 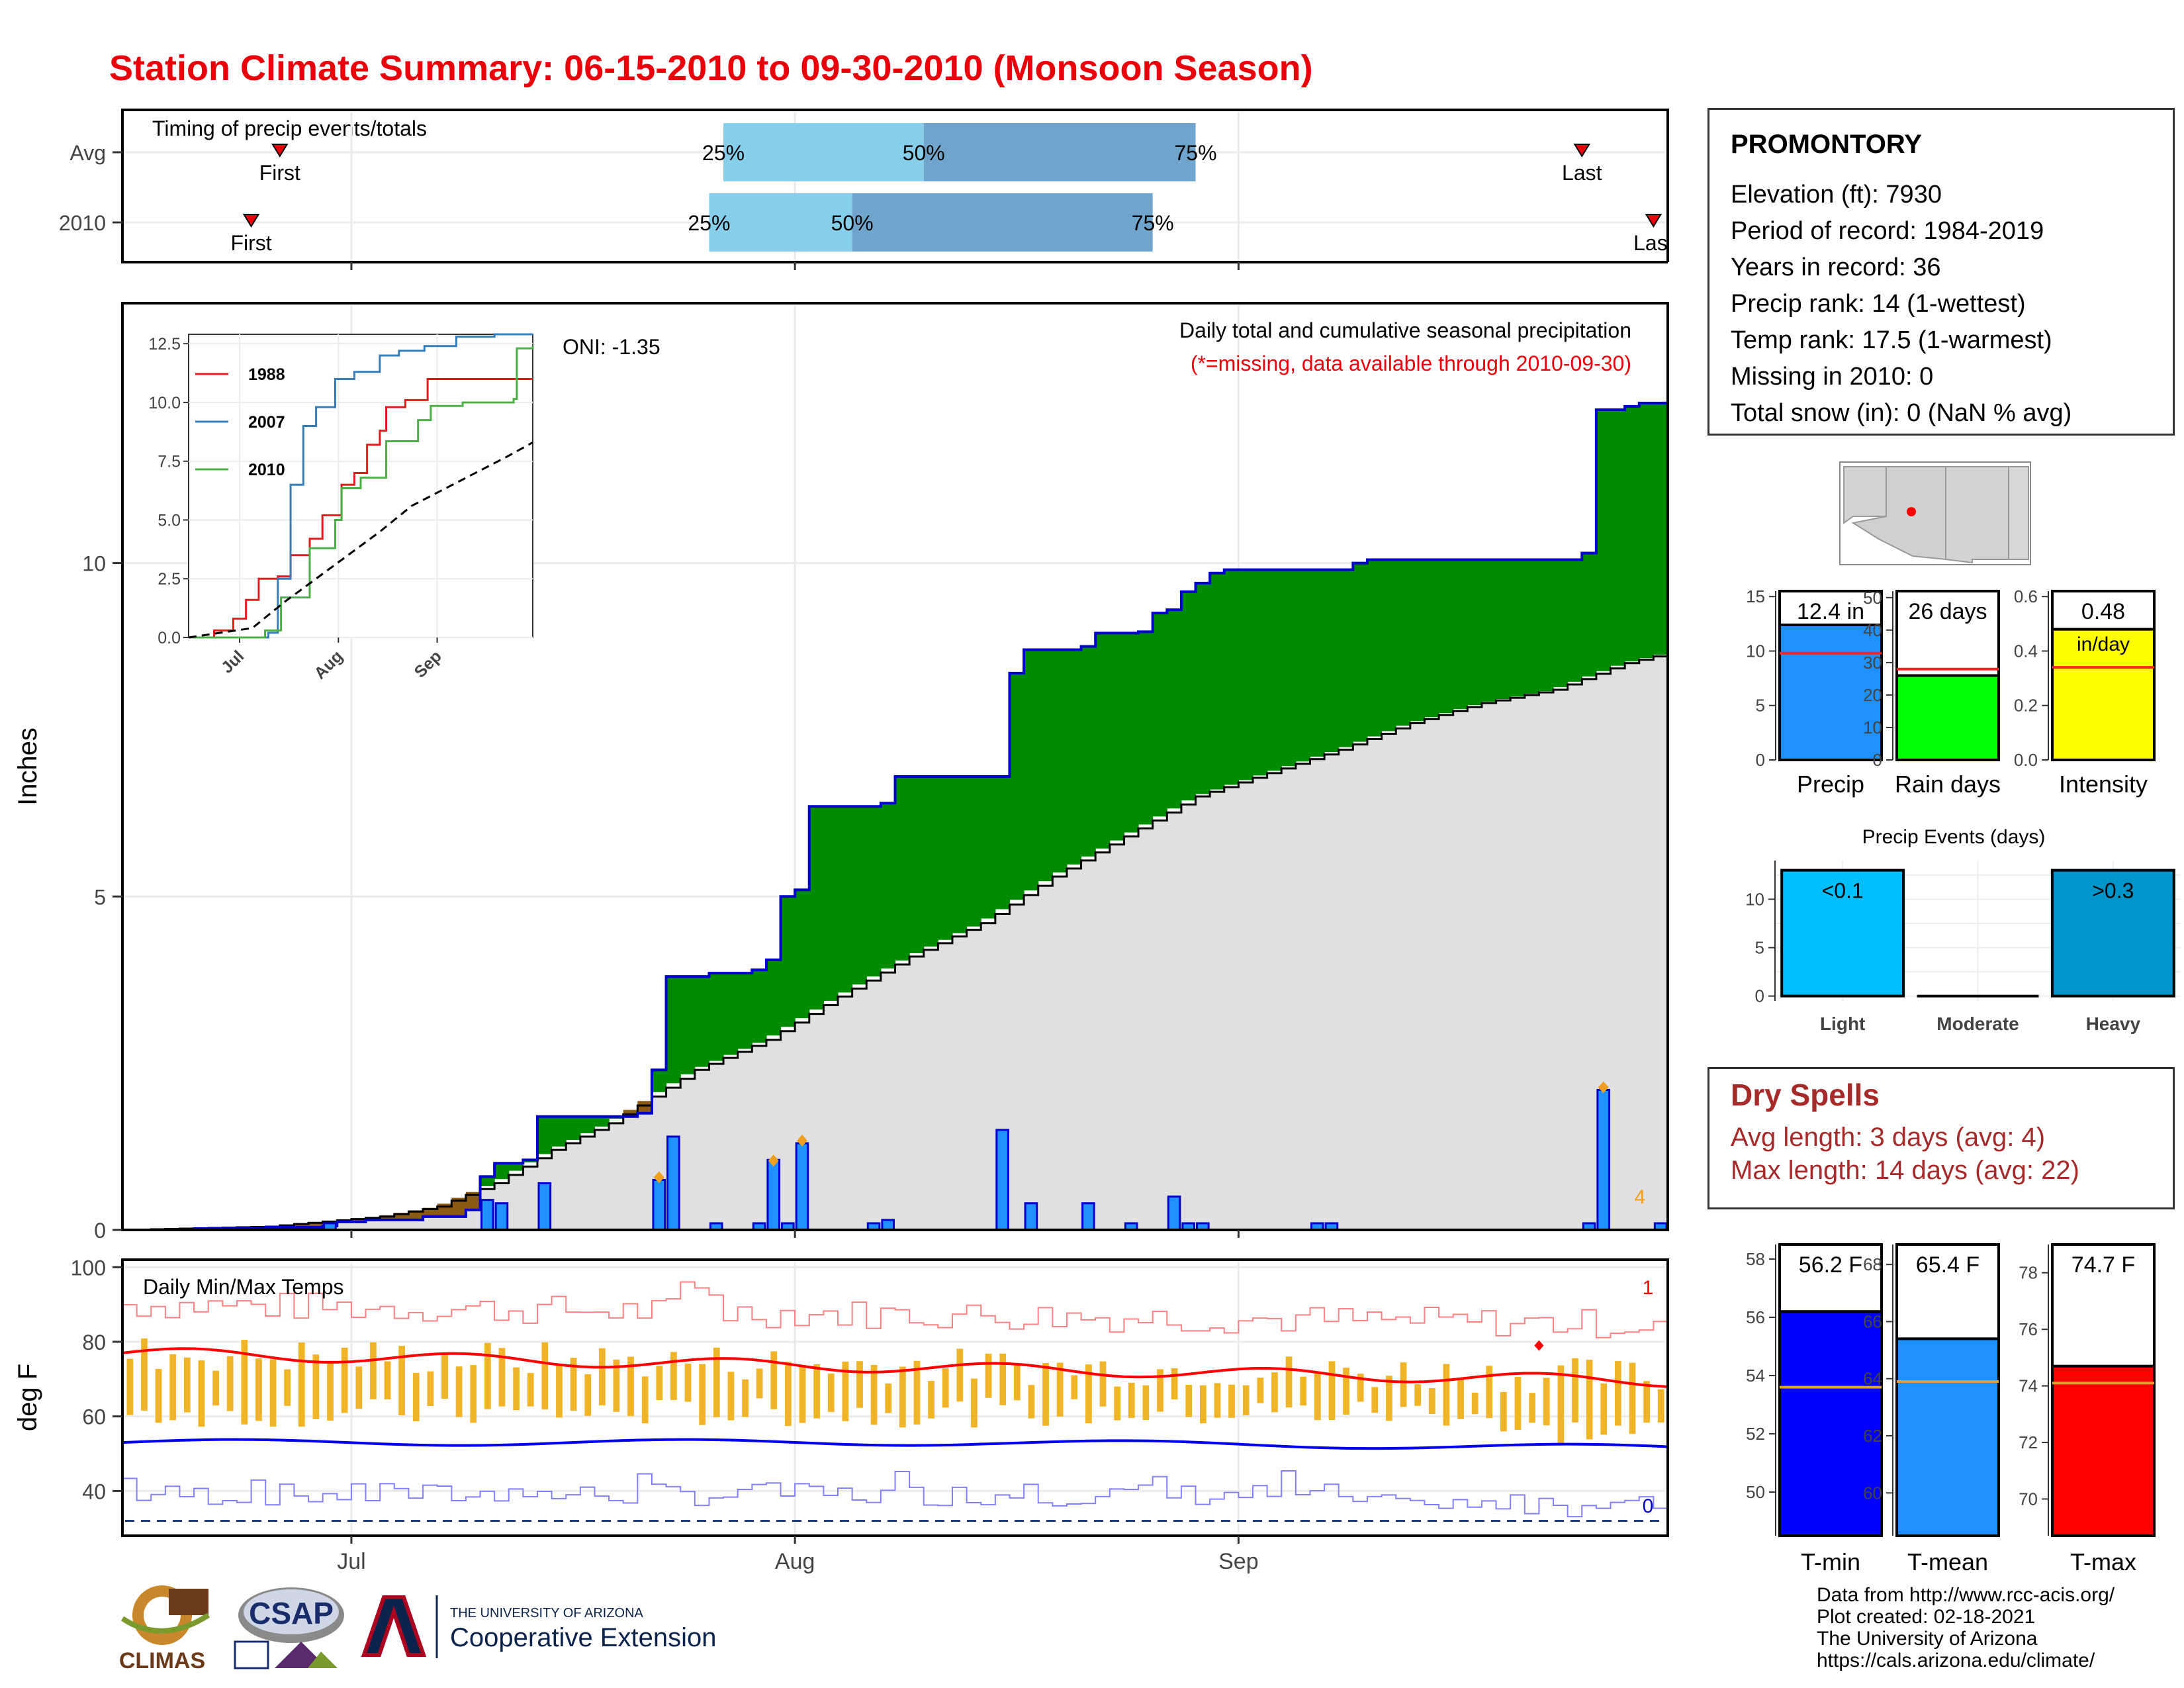 What do you see at coordinates (2028, 1499) in the screenshot?
I see `mini-ytick-label: 70` at bounding box center [2028, 1499].